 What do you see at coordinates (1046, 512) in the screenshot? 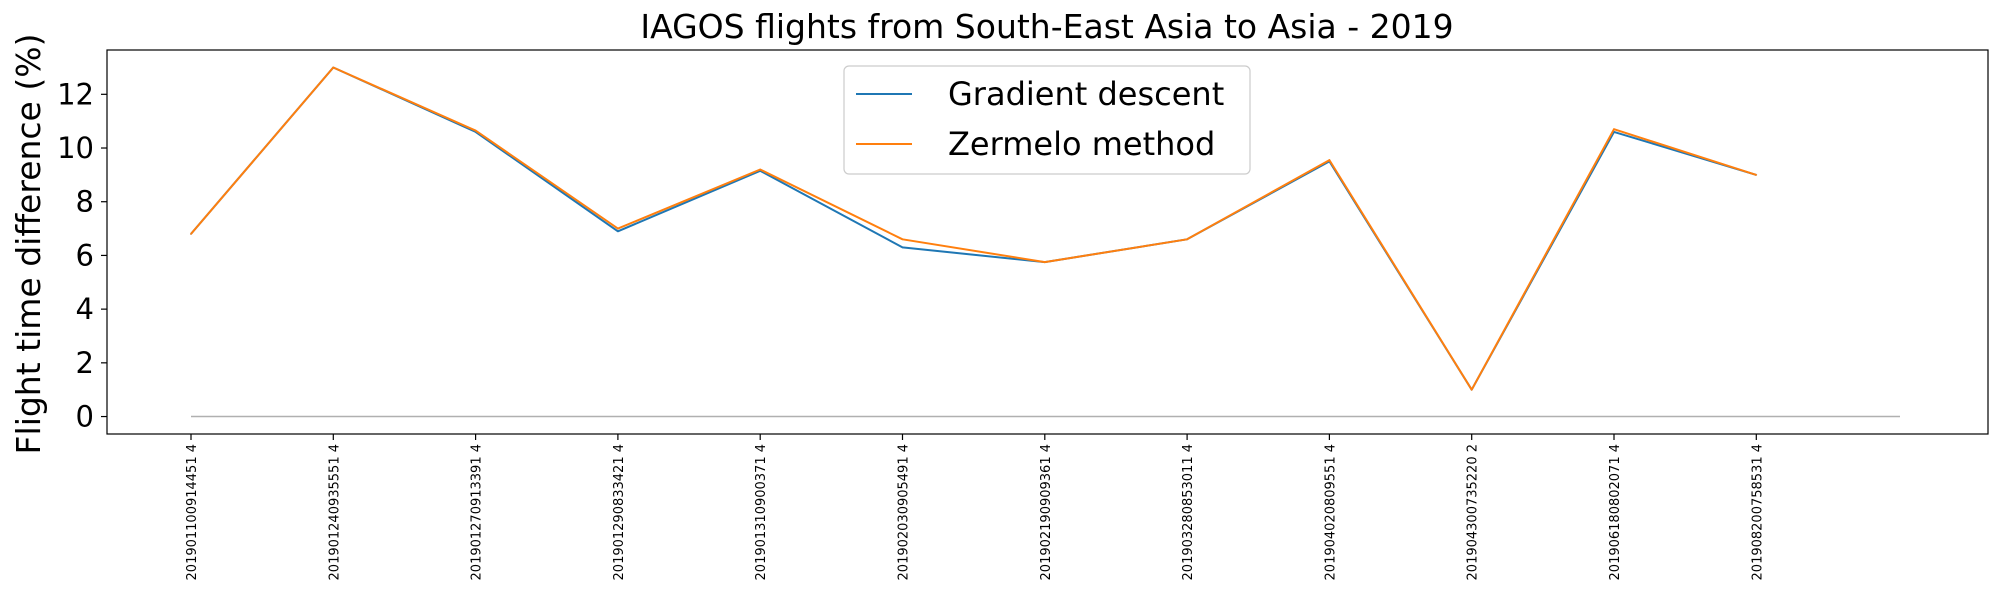
I see `x-tick-label: 201902190909361 4` at bounding box center [1046, 512].